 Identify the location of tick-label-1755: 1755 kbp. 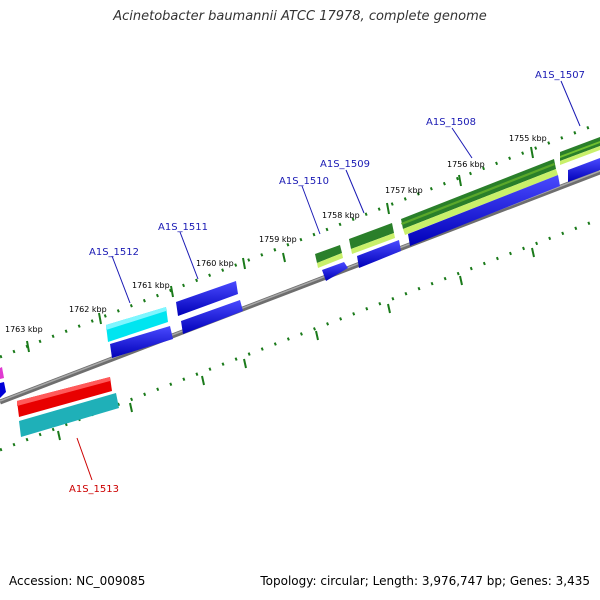
(528, 138).